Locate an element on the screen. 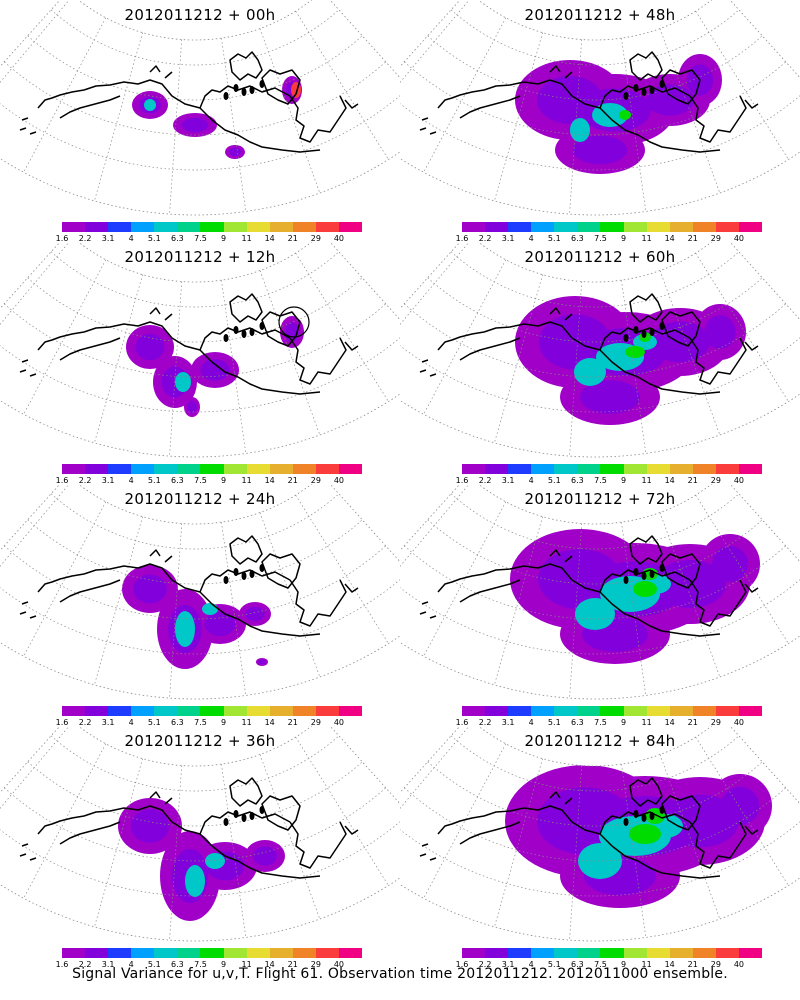 The image size is (800, 1000). spread-map-p12 is located at coordinates (200, 350).